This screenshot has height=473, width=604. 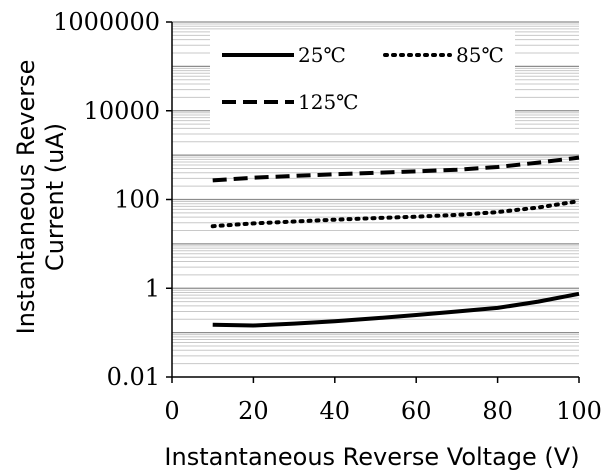 What do you see at coordinates (55, 197) in the screenshot?
I see `y-axis-title-line-2: Current (uA)` at bounding box center [55, 197].